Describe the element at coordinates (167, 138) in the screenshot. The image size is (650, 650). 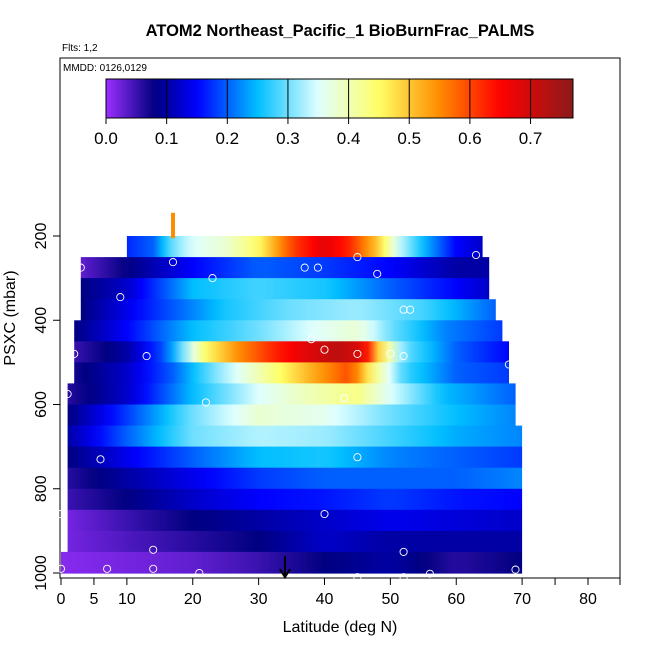
I see `colorbar-tick-label: 0.1` at that location.